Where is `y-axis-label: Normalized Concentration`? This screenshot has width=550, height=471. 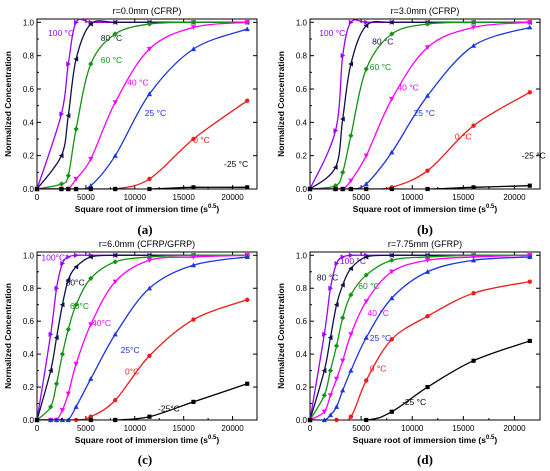
y-axis-label: Normalized Concentration is located at coordinates (281, 104).